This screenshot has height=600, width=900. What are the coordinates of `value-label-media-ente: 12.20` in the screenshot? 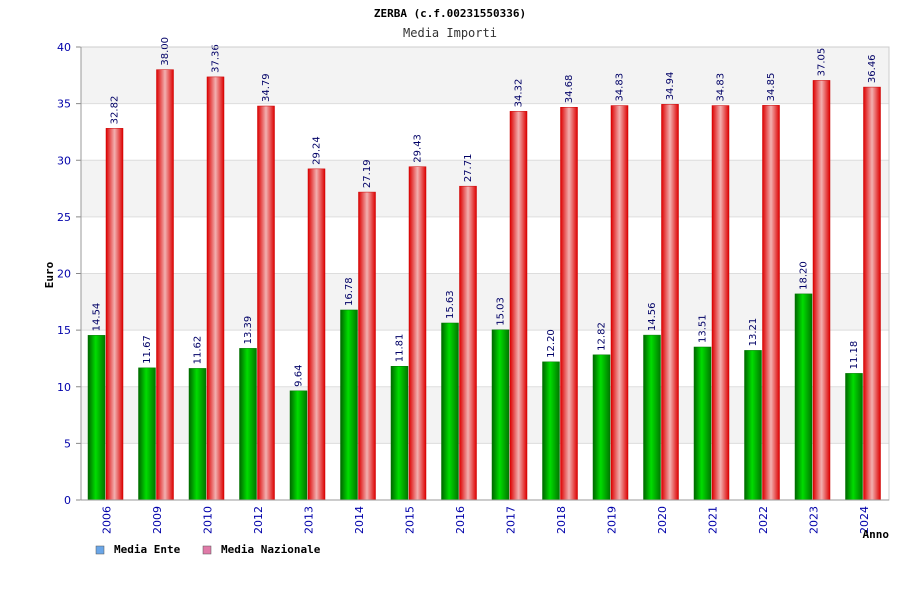 It's located at (551, 343).